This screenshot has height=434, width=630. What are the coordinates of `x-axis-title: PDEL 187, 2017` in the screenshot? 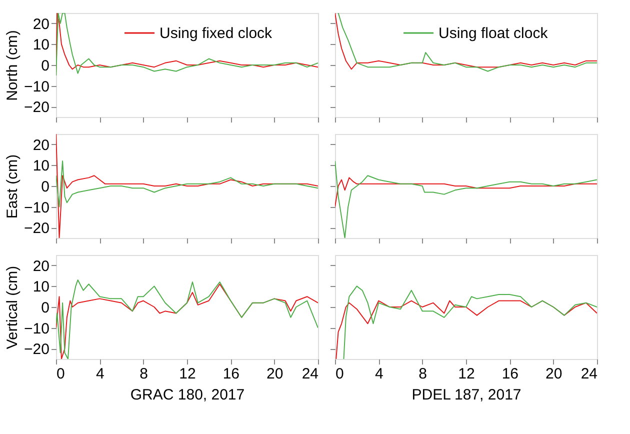 It's located at (467, 395).